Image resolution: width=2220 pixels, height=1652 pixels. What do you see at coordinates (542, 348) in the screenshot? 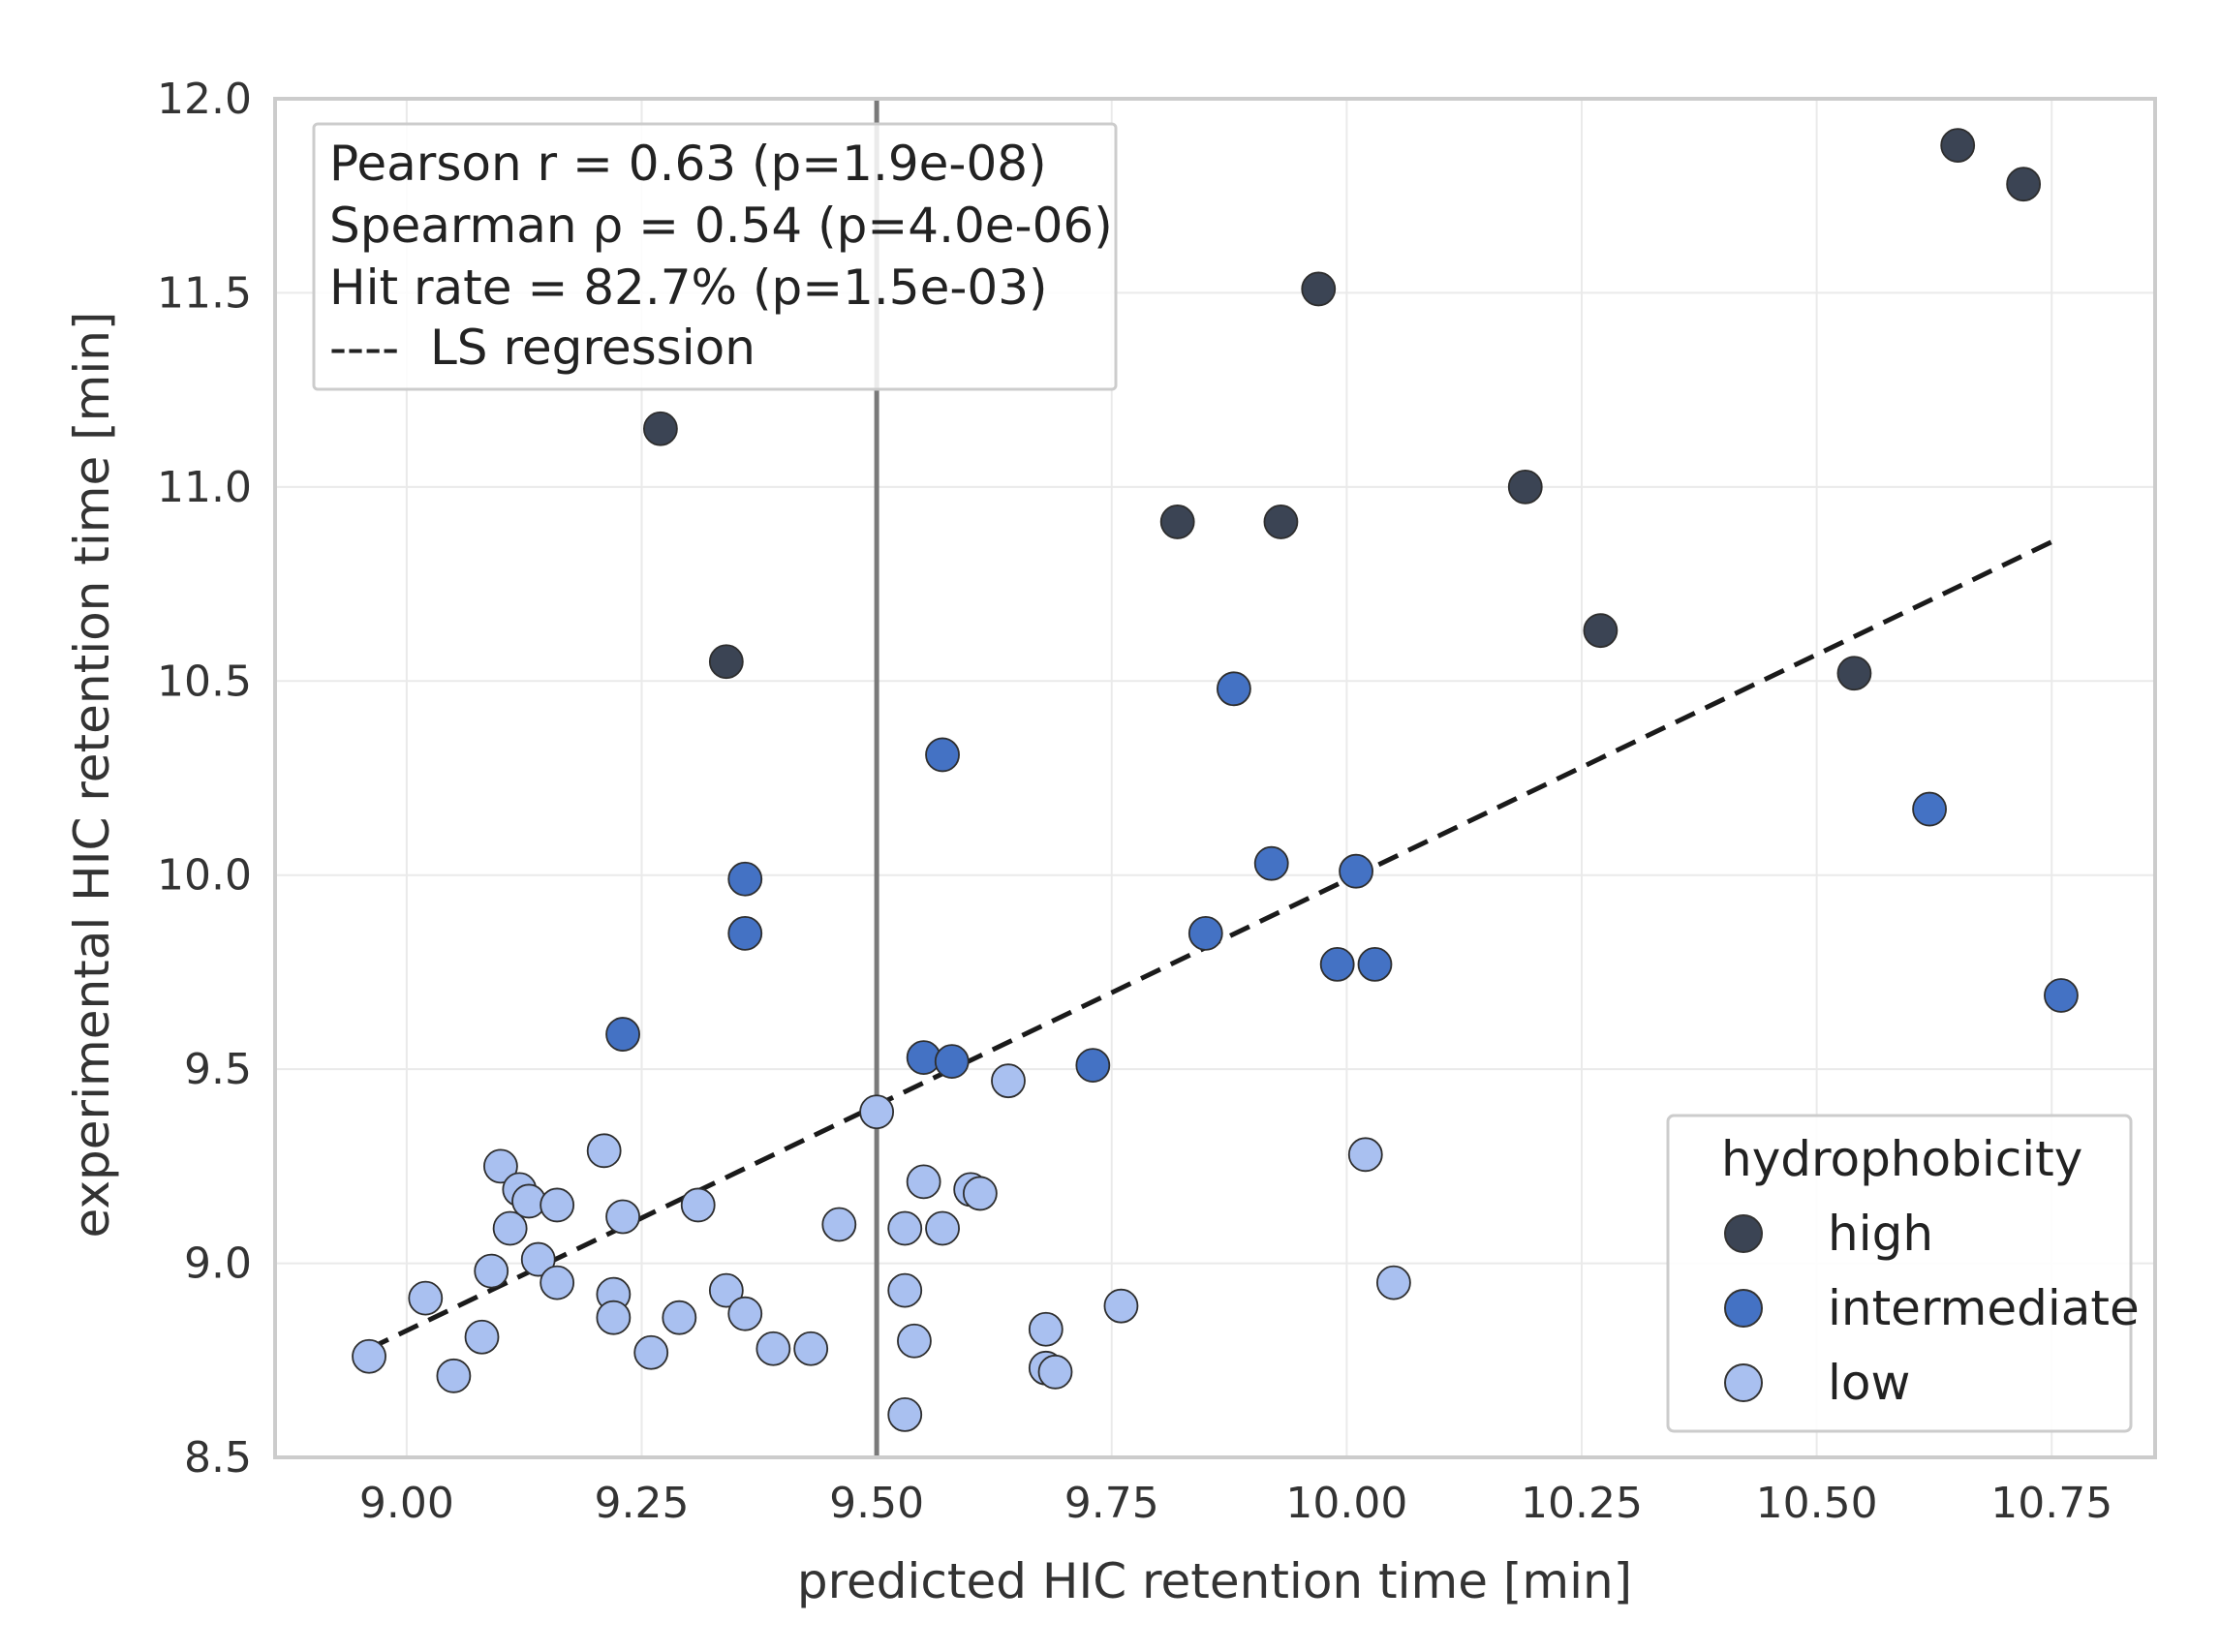
I see `regression-legend-entry: ---- LS regression` at bounding box center [542, 348].